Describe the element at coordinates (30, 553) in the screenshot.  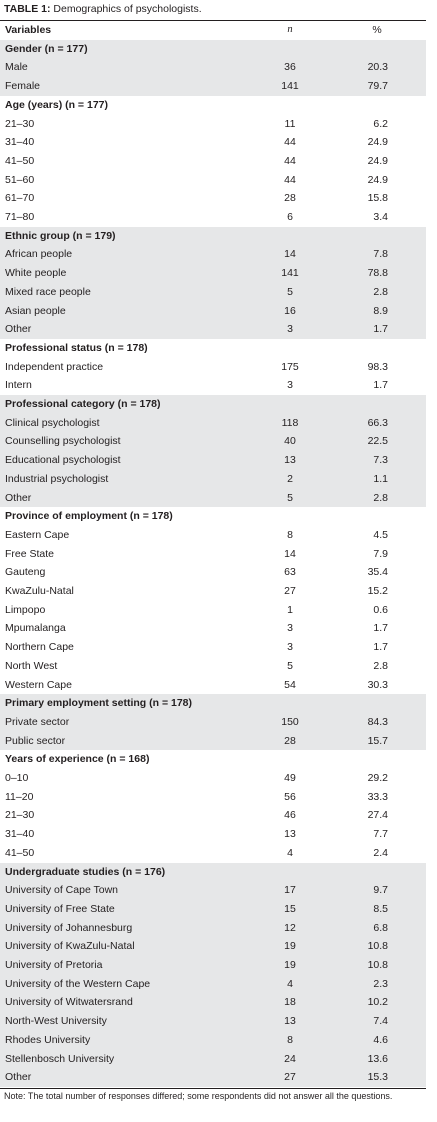
I see `cell-variable: Free State` at that location.